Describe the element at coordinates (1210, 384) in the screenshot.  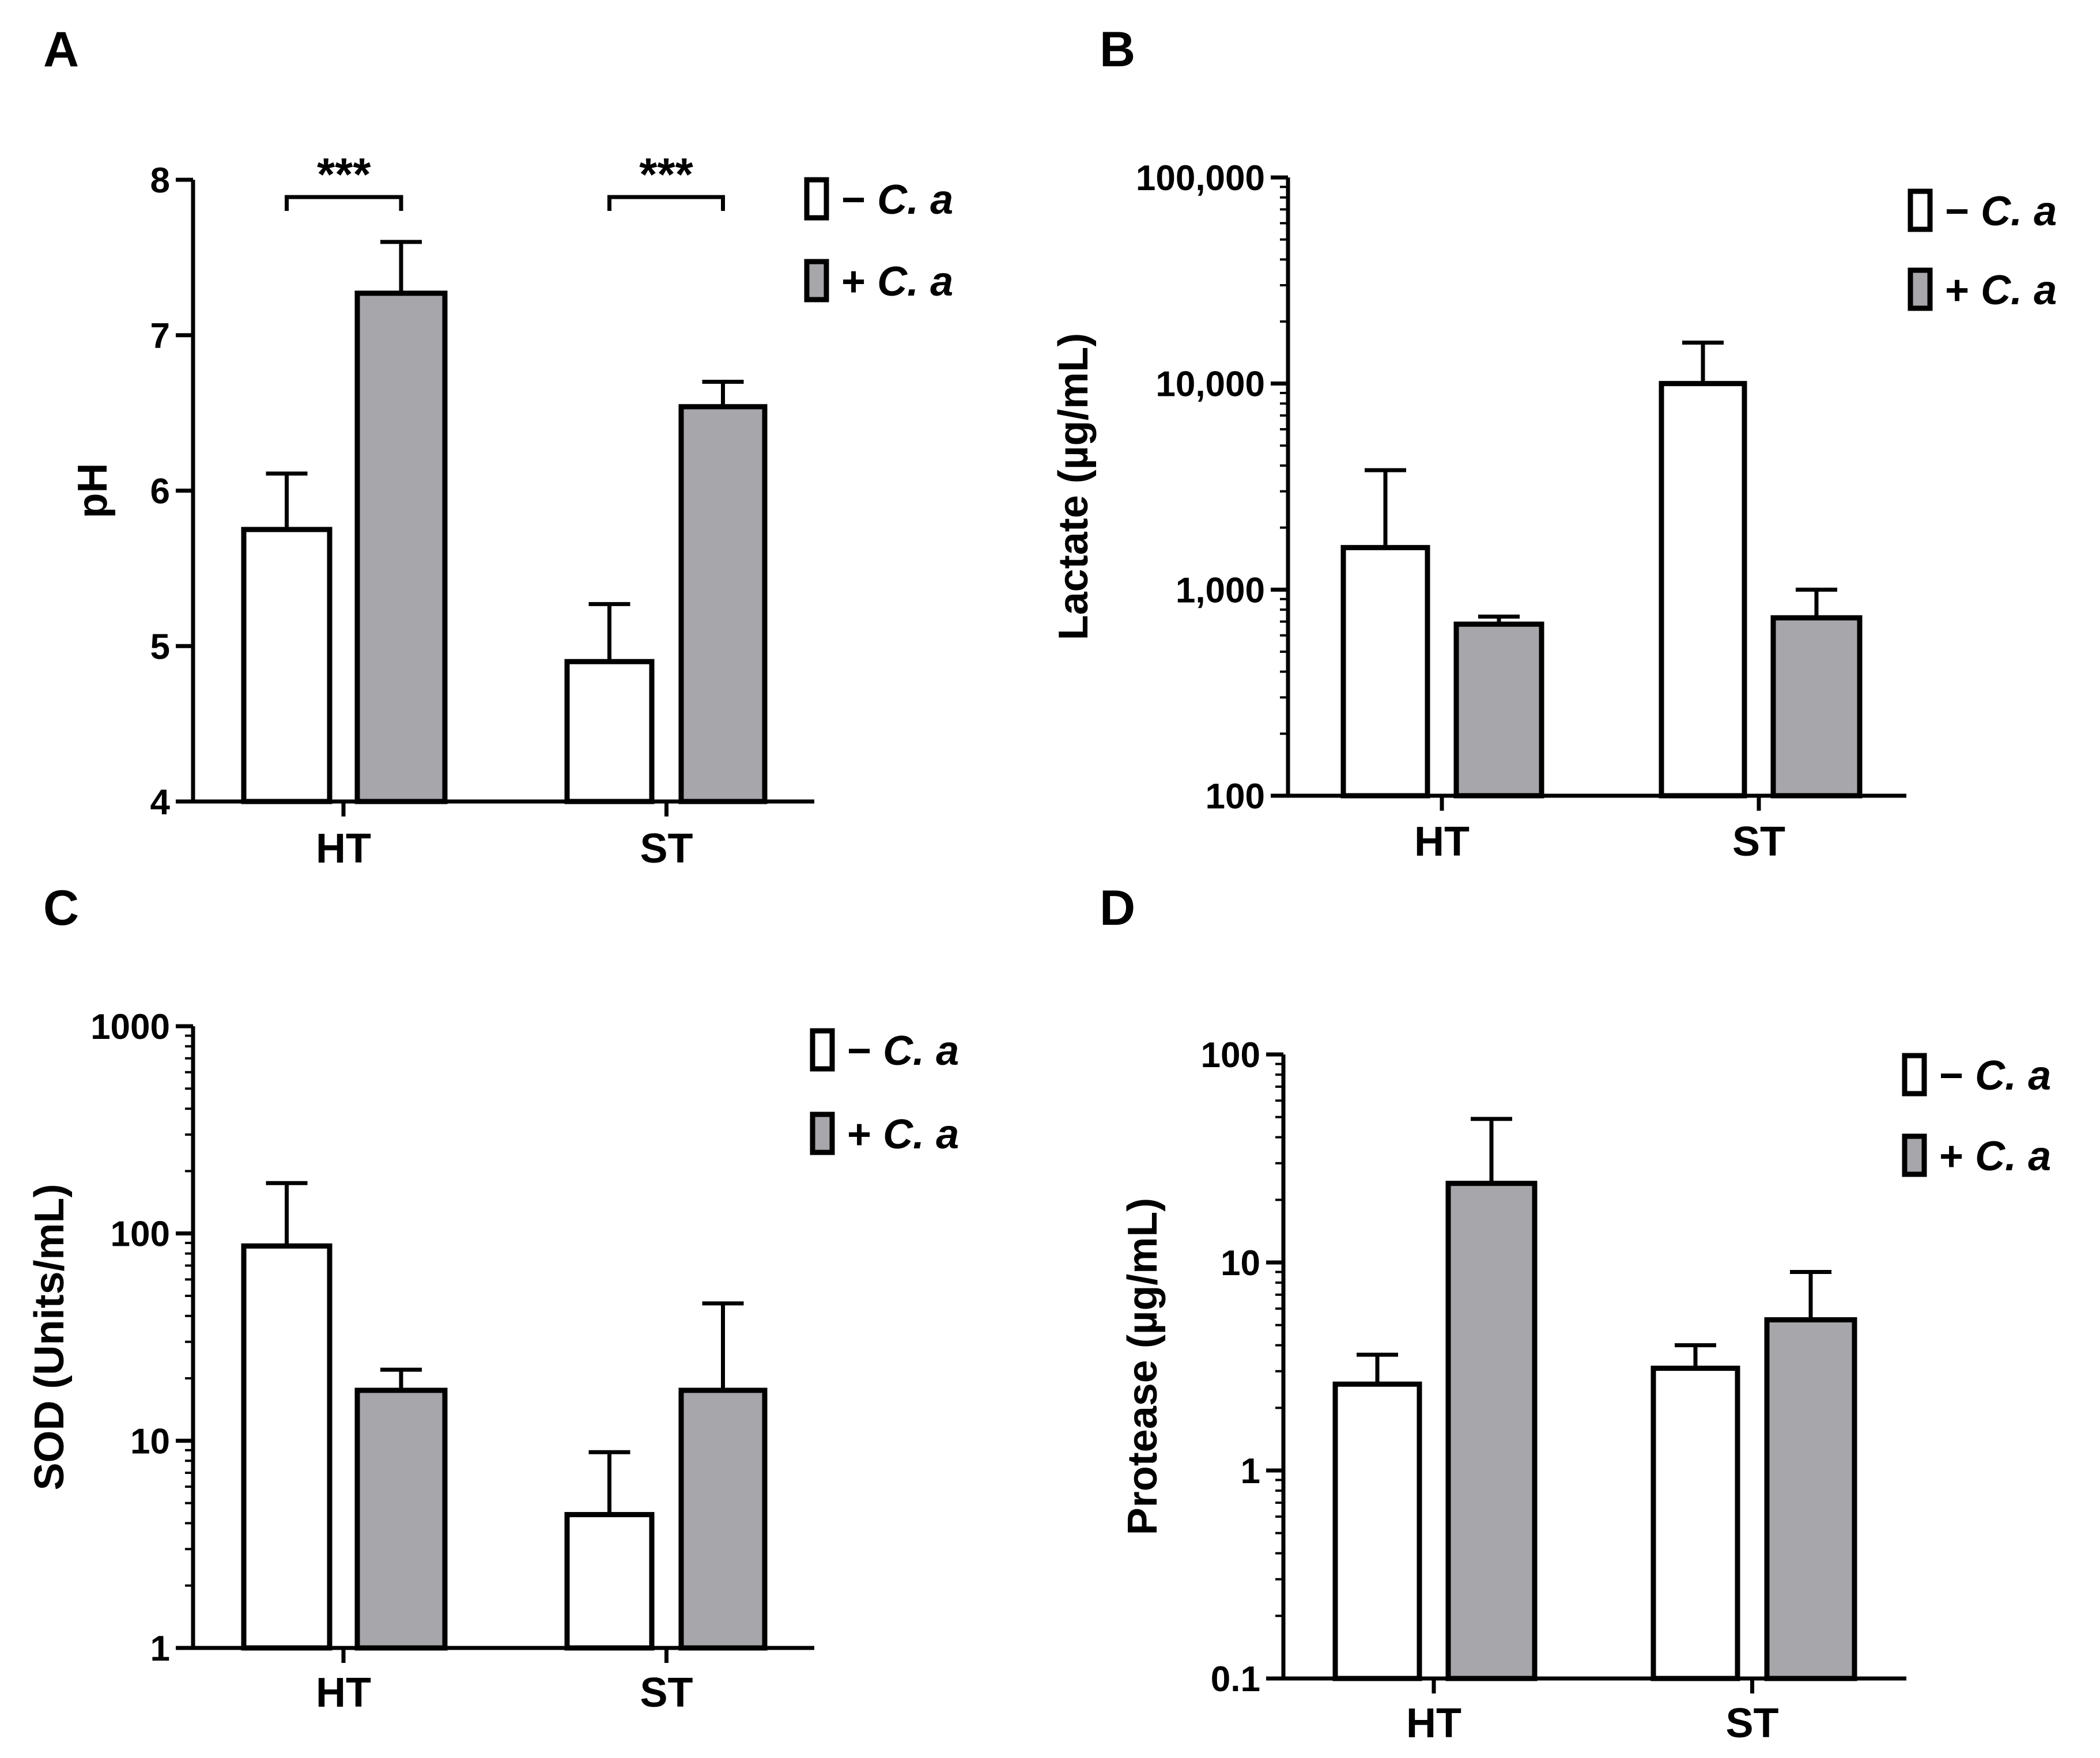
I see `y-tick-label: 10,000` at that location.